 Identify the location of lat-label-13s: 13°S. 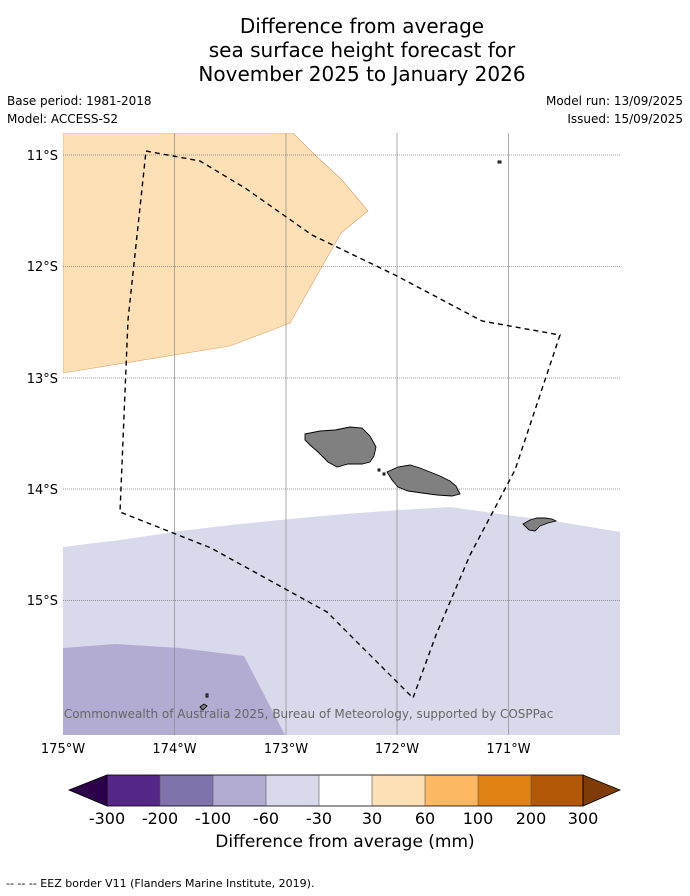
(42, 379).